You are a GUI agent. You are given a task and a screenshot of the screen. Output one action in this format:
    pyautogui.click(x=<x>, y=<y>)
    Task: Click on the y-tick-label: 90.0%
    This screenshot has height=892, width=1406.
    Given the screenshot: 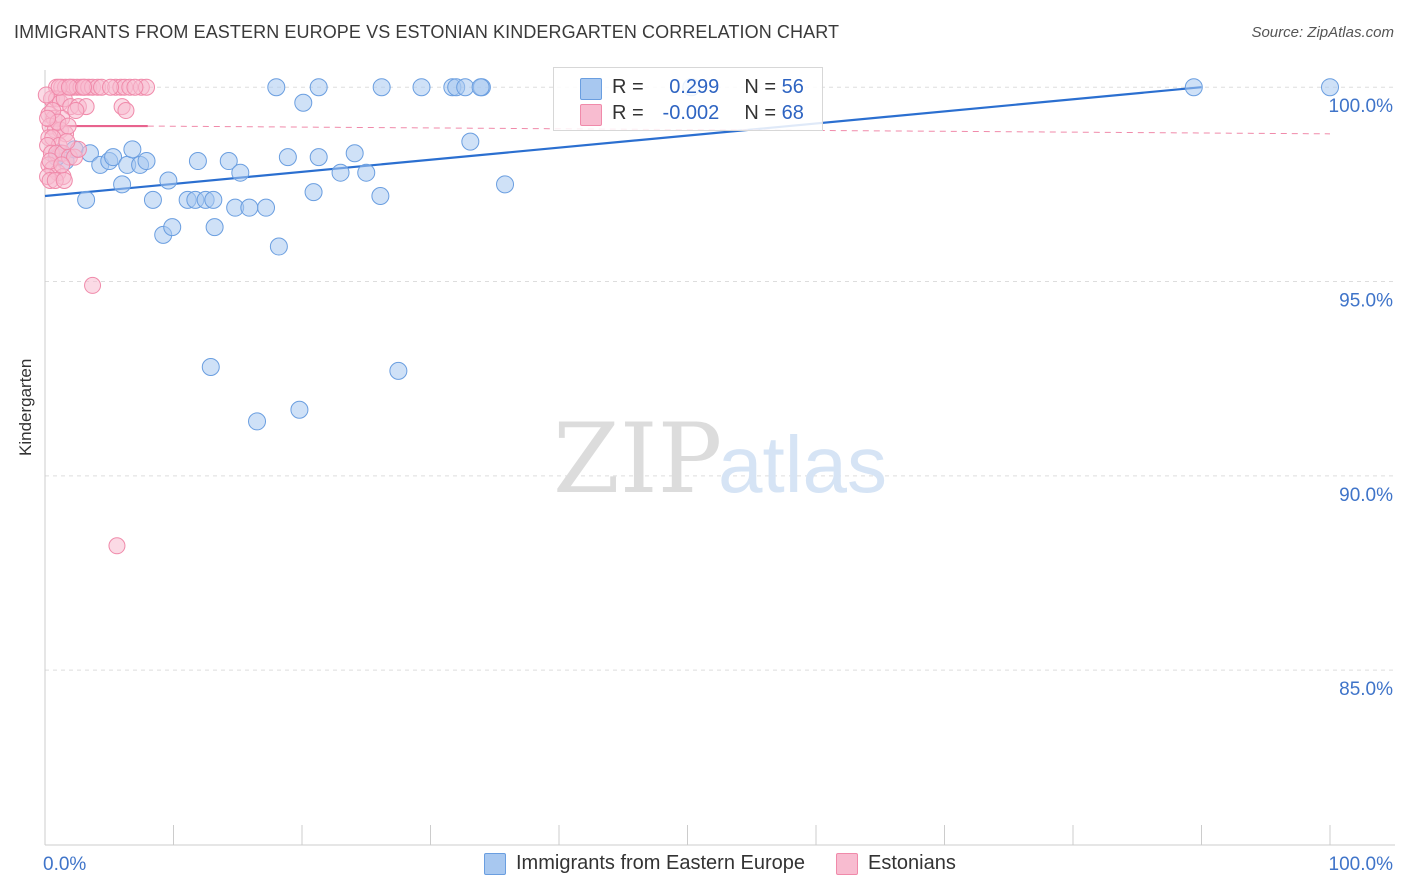 What is the action you would take?
    pyautogui.click(x=1366, y=495)
    